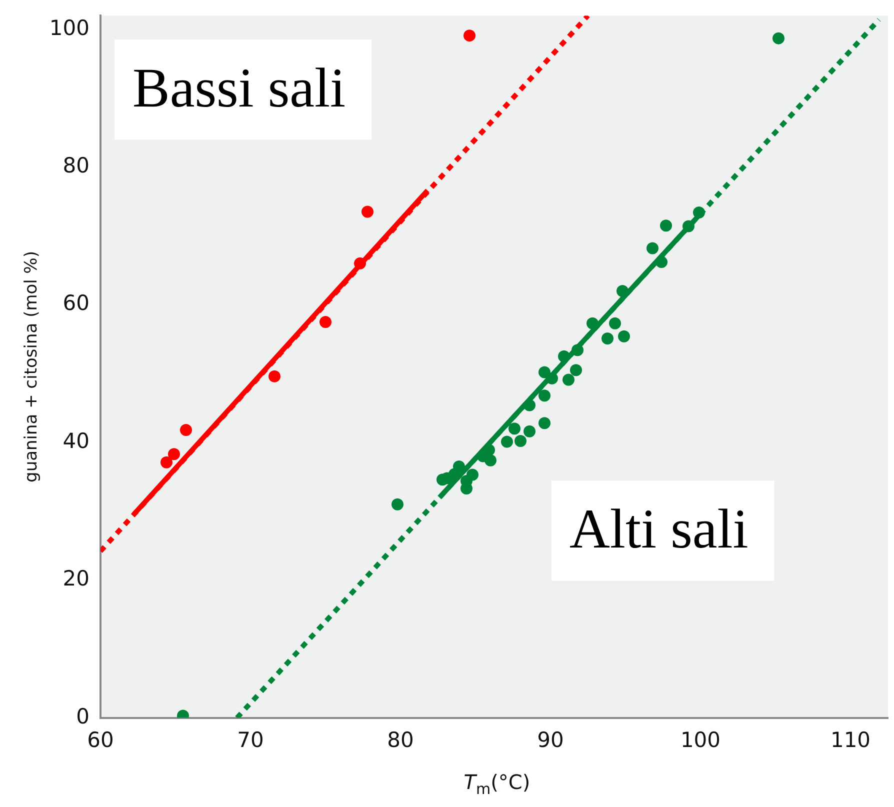 The image size is (894, 807). Describe the element at coordinates (700, 740) in the screenshot. I see `x-tick-label: 100` at that location.